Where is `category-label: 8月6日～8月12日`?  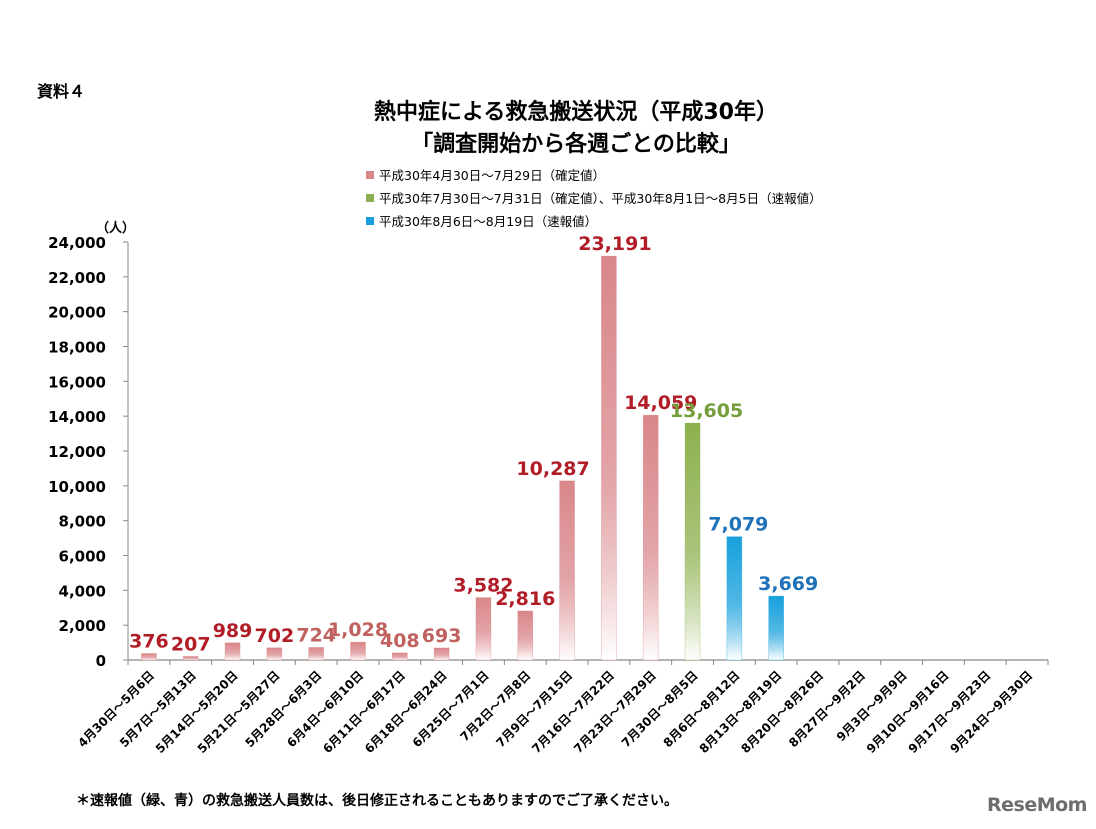
category-label: 8月6日～8月12日 is located at coordinates (702, 709).